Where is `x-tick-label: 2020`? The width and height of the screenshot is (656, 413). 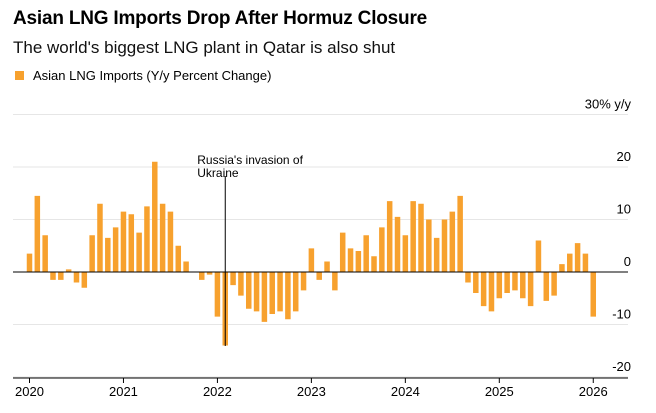 x-tick-label: 2020 is located at coordinates (29, 391).